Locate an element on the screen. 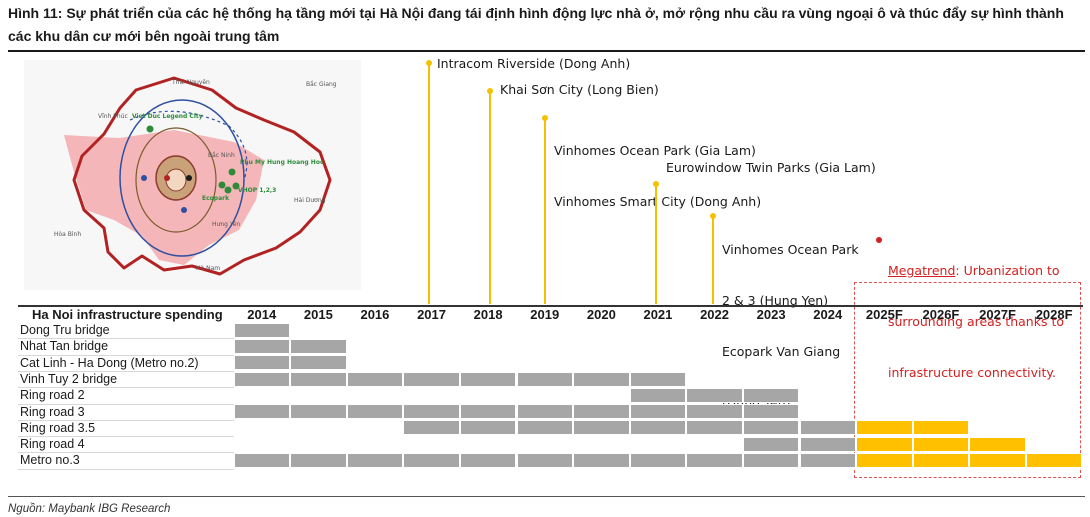 The height and width of the screenshot is (517, 1090). map-label-province: Hải Dương is located at coordinates (310, 200).